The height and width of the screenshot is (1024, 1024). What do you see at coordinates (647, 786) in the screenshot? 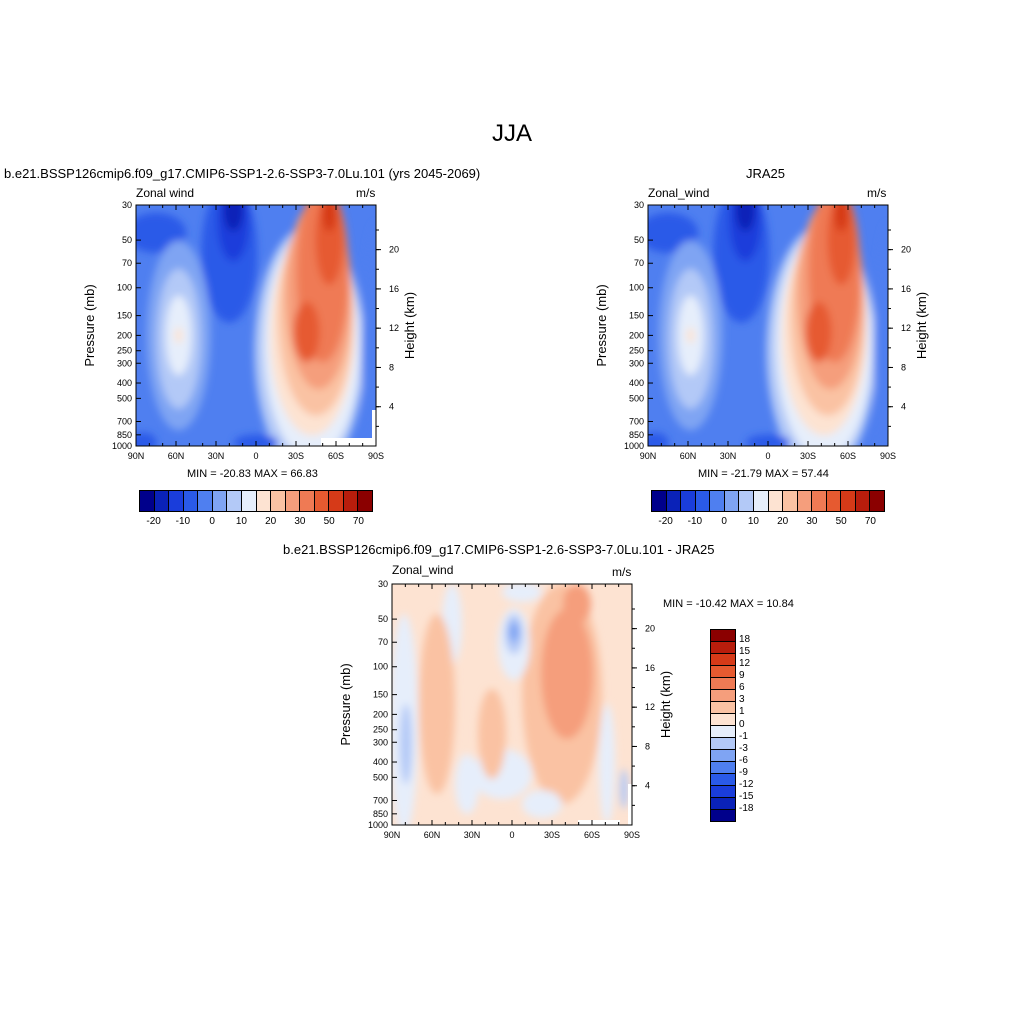
I see `h-tick-label: 4` at bounding box center [647, 786].